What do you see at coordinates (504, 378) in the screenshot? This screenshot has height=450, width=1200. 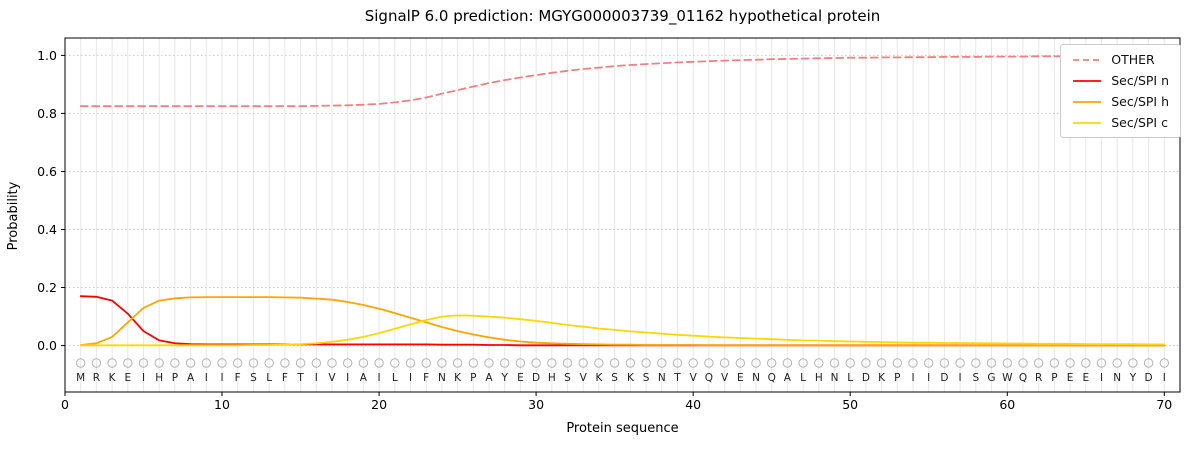 I see `residue-letter: Y` at bounding box center [504, 378].